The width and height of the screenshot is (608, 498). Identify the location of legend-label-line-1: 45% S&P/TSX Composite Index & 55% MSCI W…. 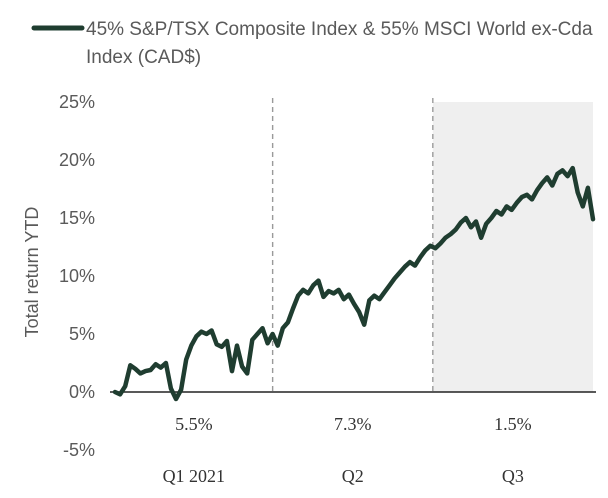
(339, 29).